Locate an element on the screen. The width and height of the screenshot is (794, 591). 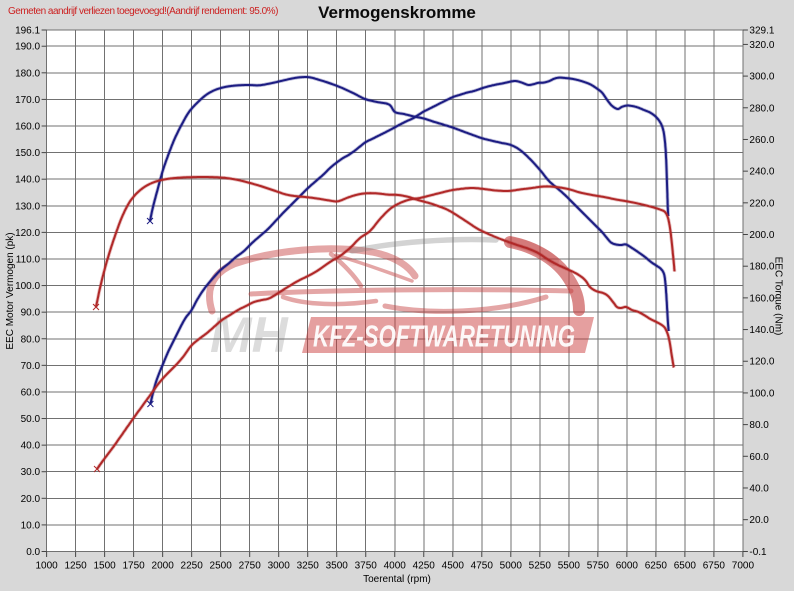
svg-text: 2500 is located at coordinates (221, 566).